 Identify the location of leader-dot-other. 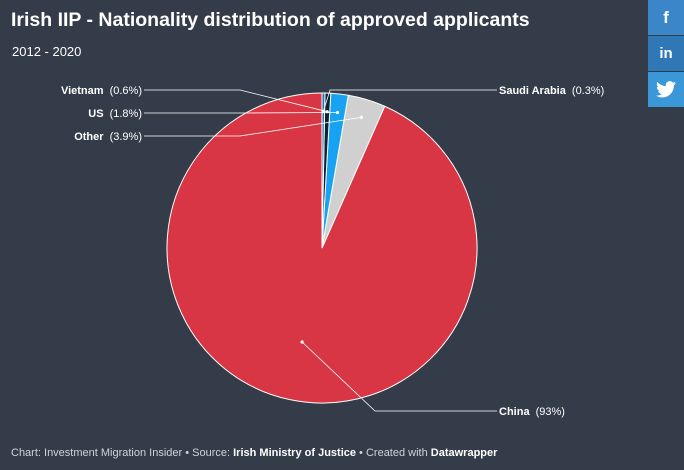
(361, 117).